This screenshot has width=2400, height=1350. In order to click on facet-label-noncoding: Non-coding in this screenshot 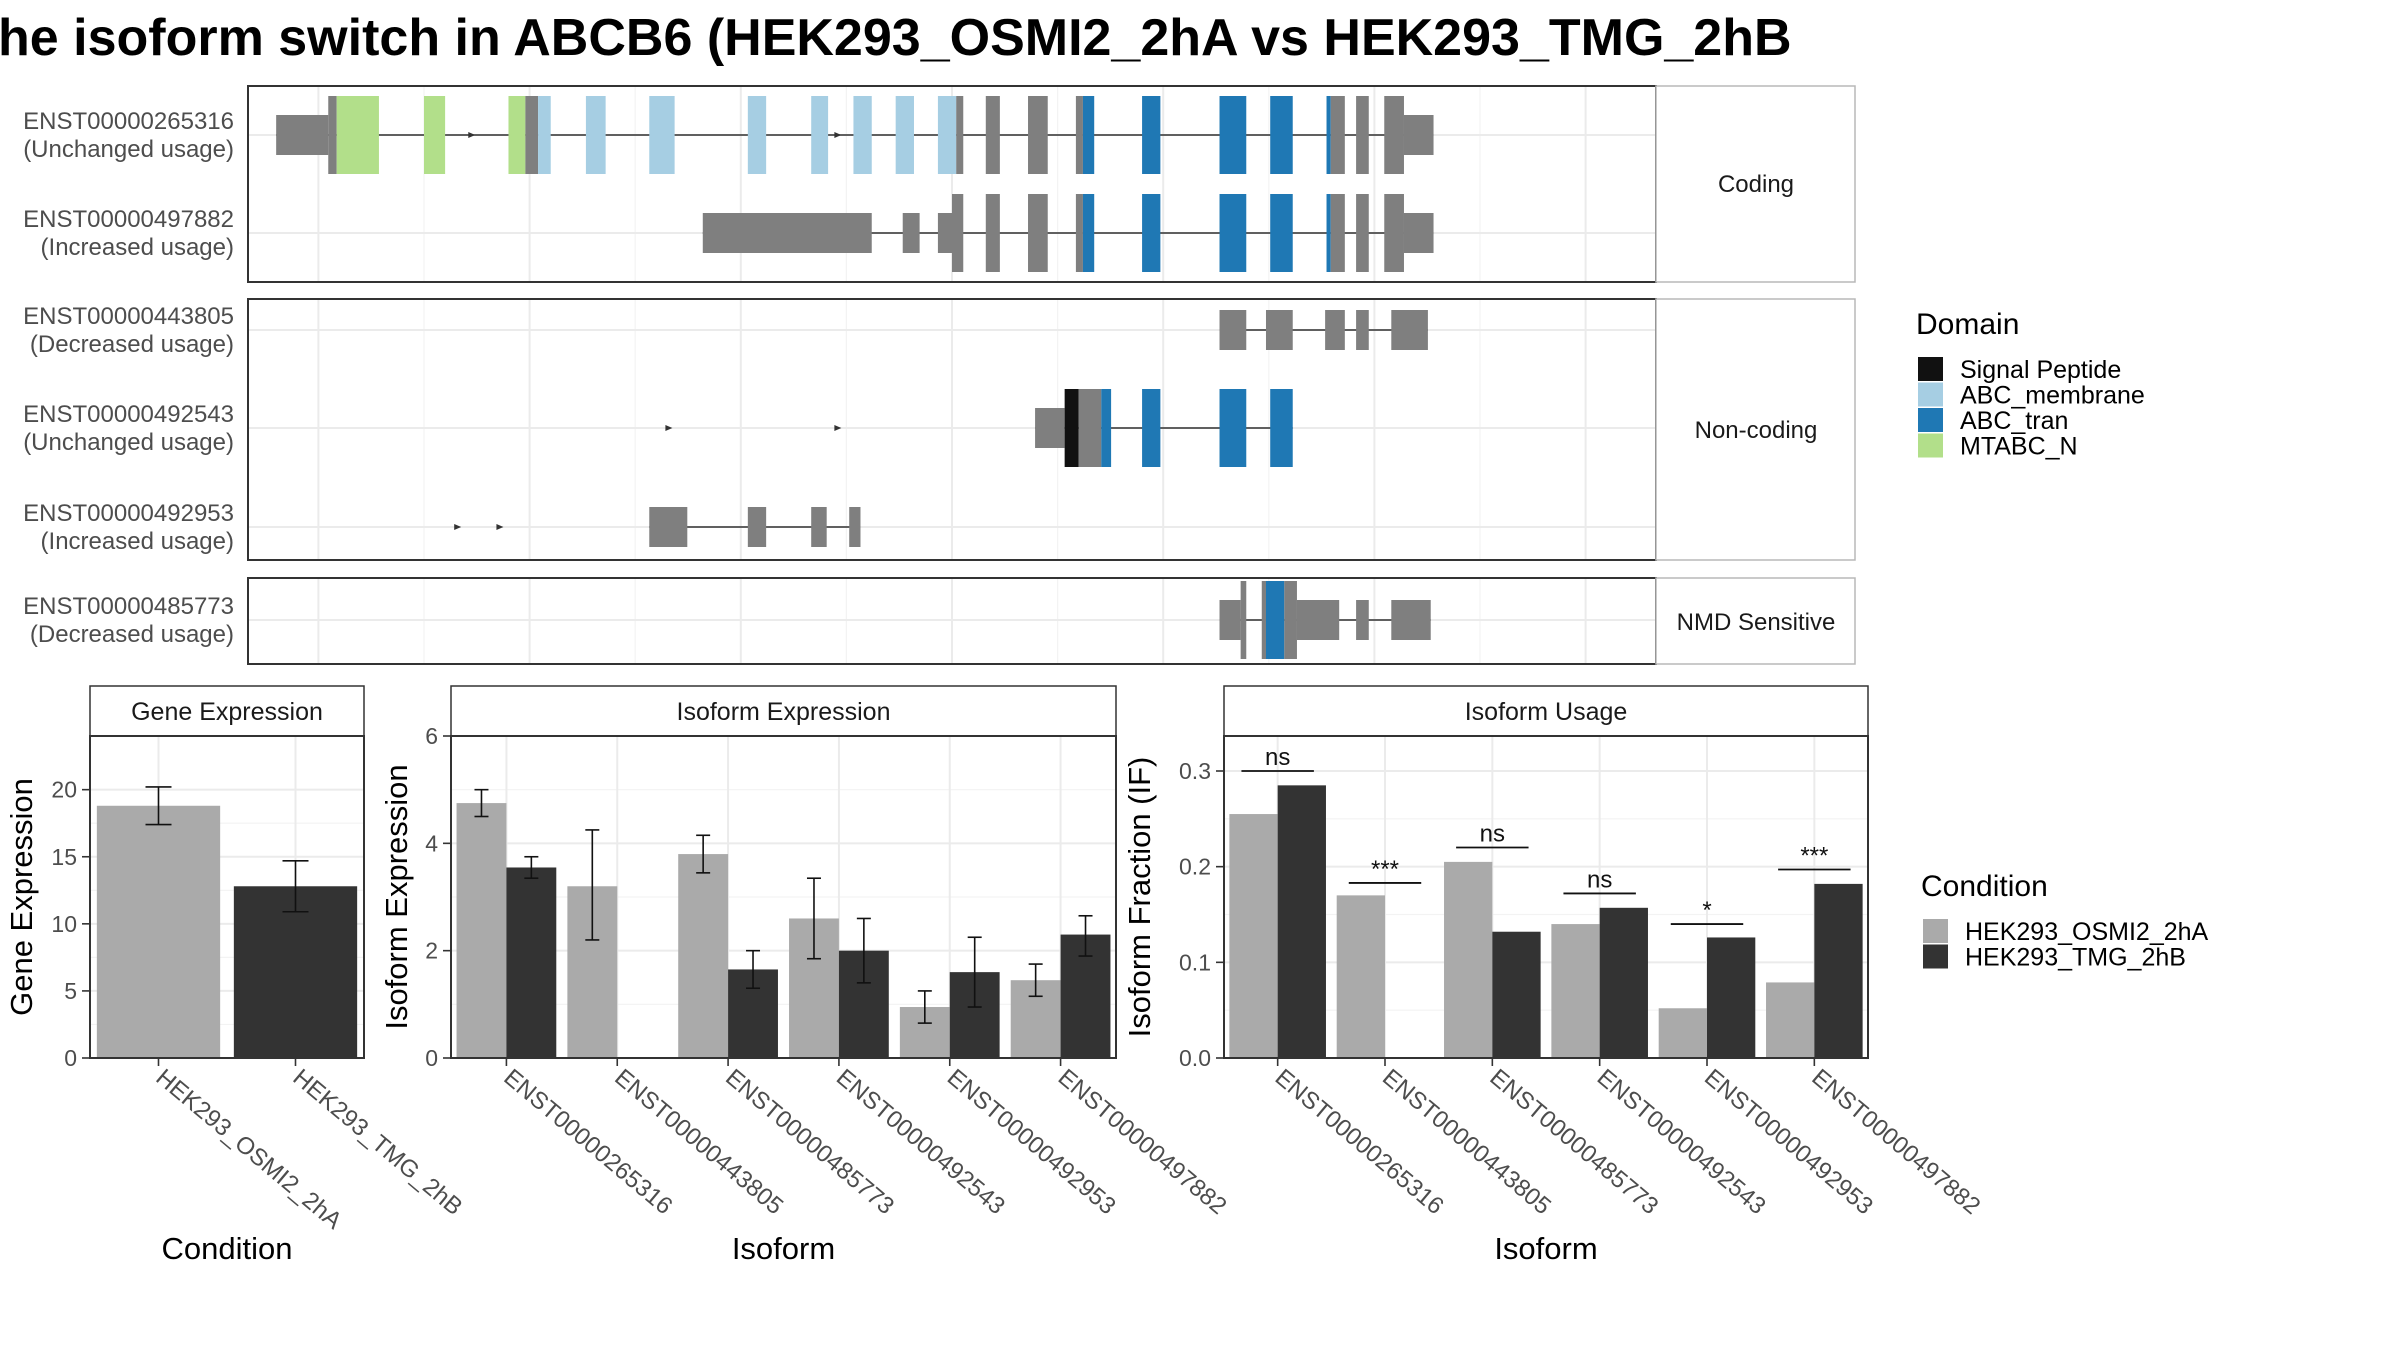, I will do `click(1756, 430)`.